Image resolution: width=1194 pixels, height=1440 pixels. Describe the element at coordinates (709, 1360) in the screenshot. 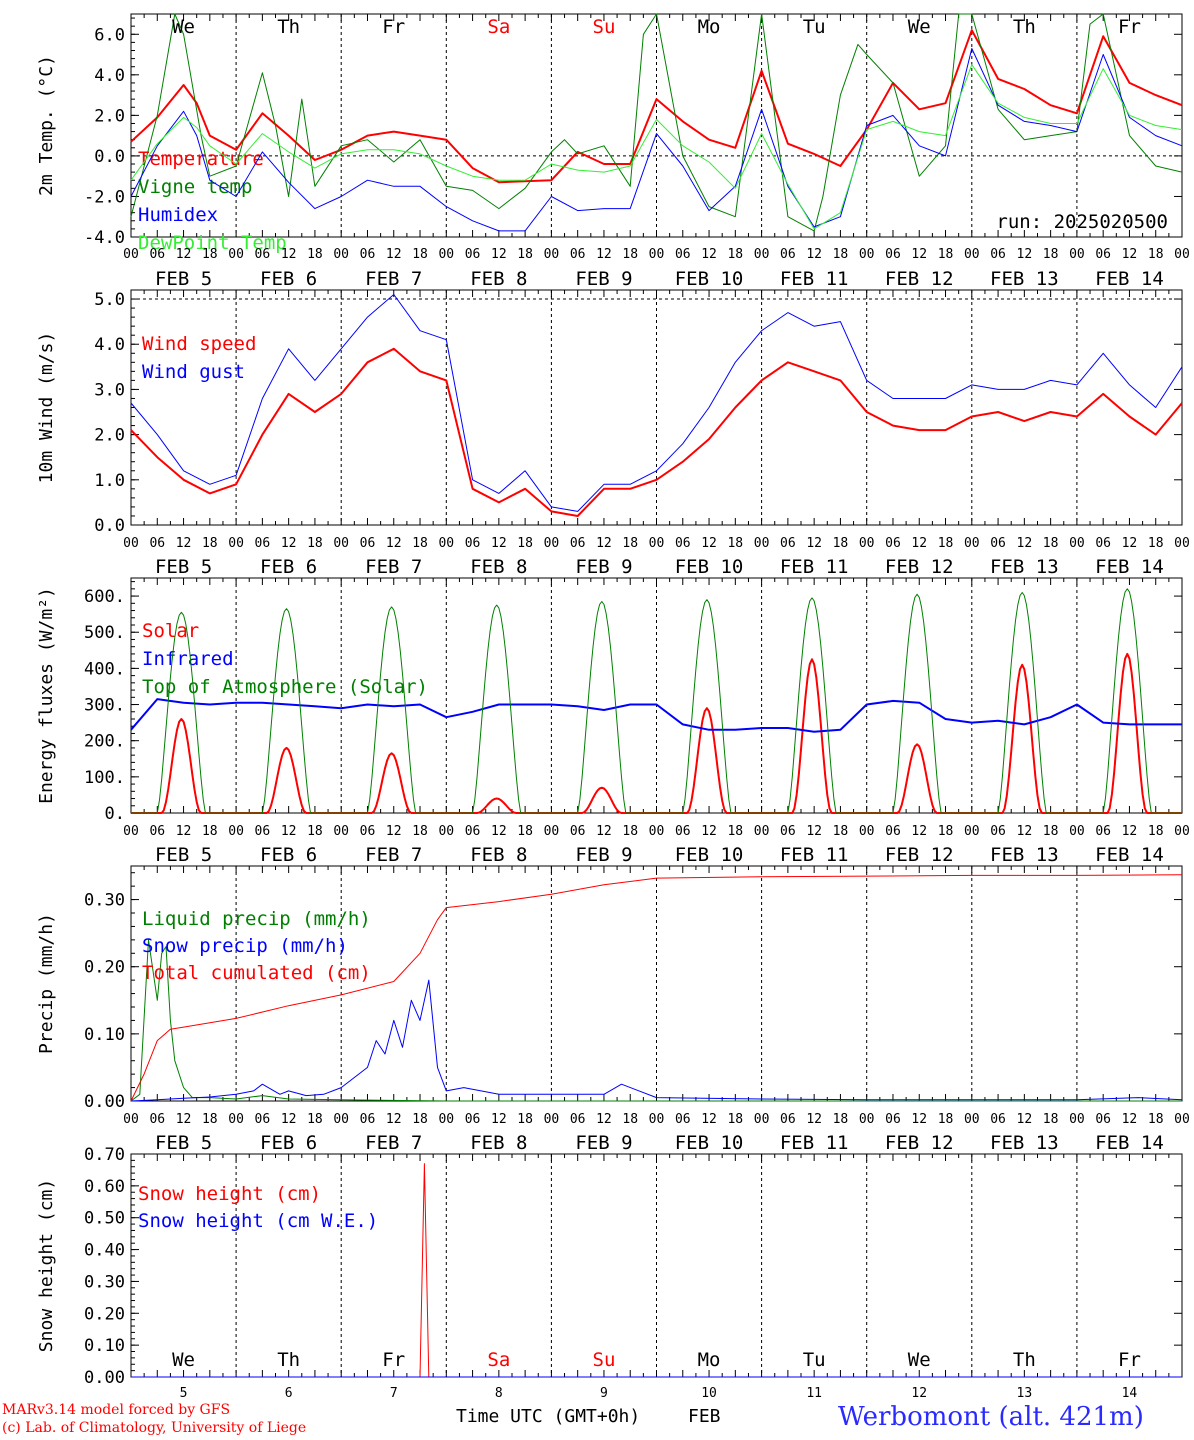

I see `day-abbr-bottom: Mo` at that location.